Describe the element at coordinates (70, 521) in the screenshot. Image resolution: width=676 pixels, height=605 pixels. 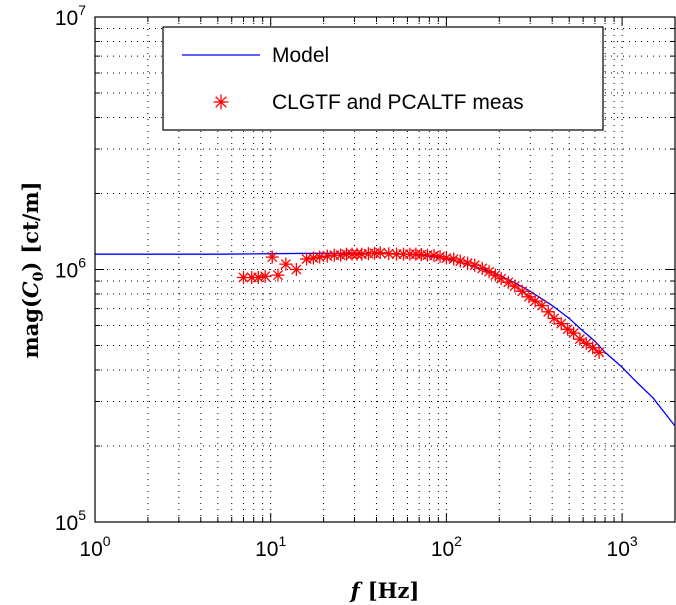
I see `y-tick-label: 10⁵` at that location.